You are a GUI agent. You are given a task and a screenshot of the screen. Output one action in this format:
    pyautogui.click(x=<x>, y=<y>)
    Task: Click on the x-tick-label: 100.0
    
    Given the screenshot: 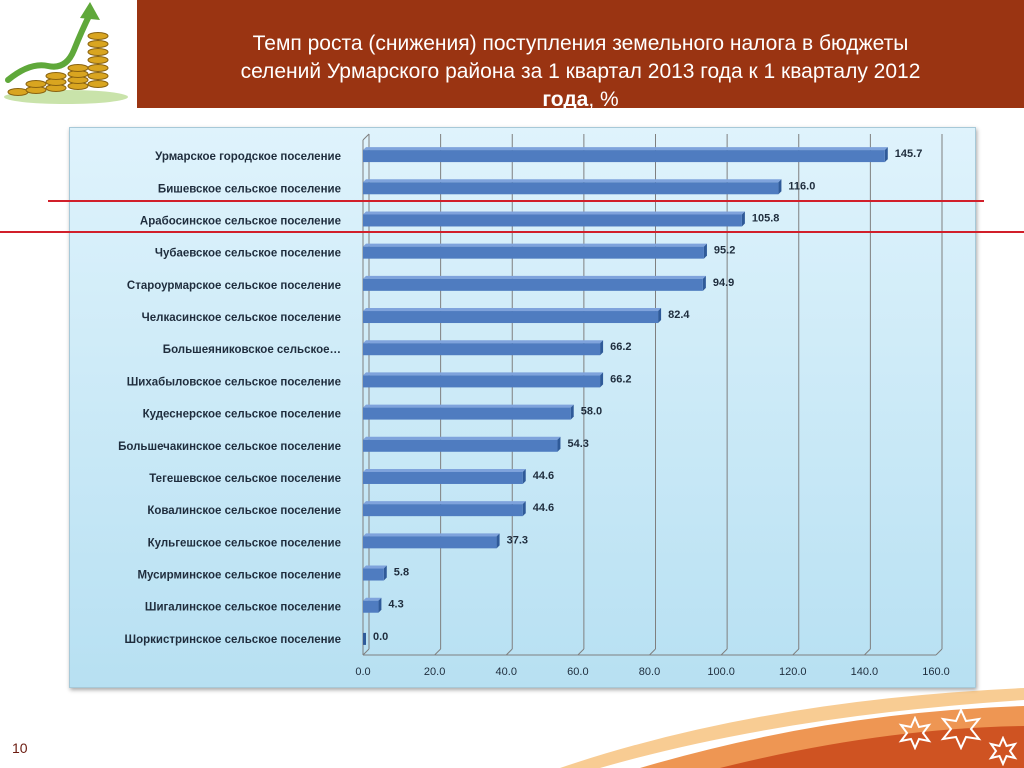 What is the action you would take?
    pyautogui.click(x=721, y=672)
    